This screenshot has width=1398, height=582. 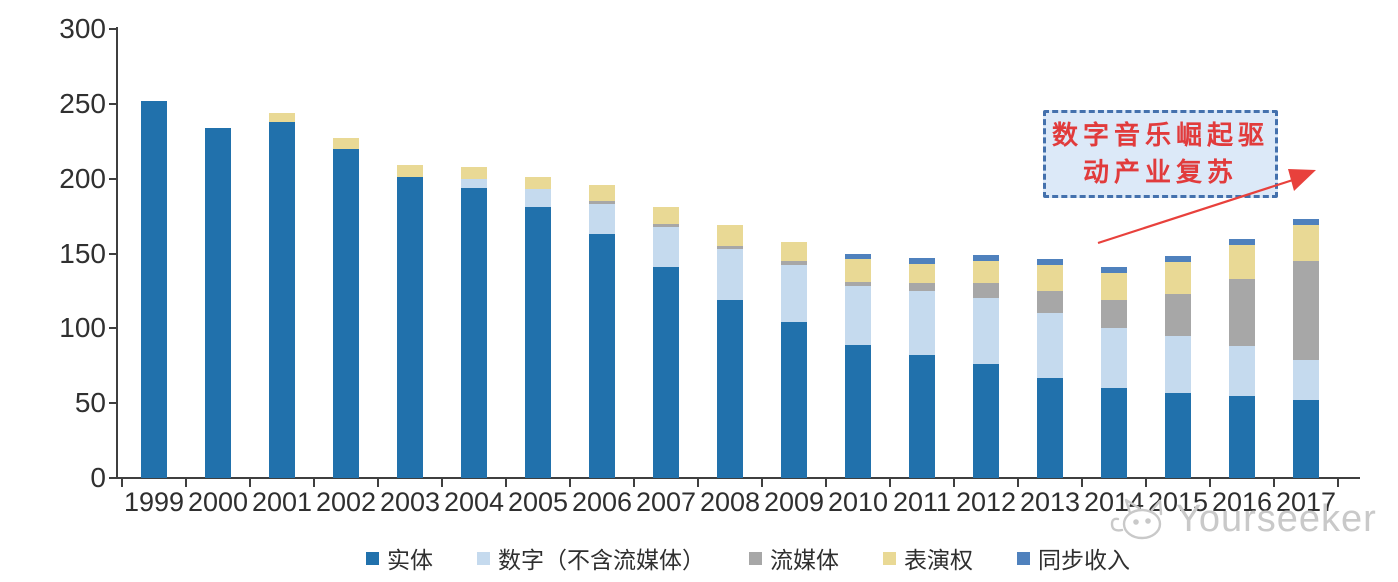 What do you see at coordinates (410, 502) in the screenshot?
I see `x-axis-label-2003: 2003` at bounding box center [410, 502].